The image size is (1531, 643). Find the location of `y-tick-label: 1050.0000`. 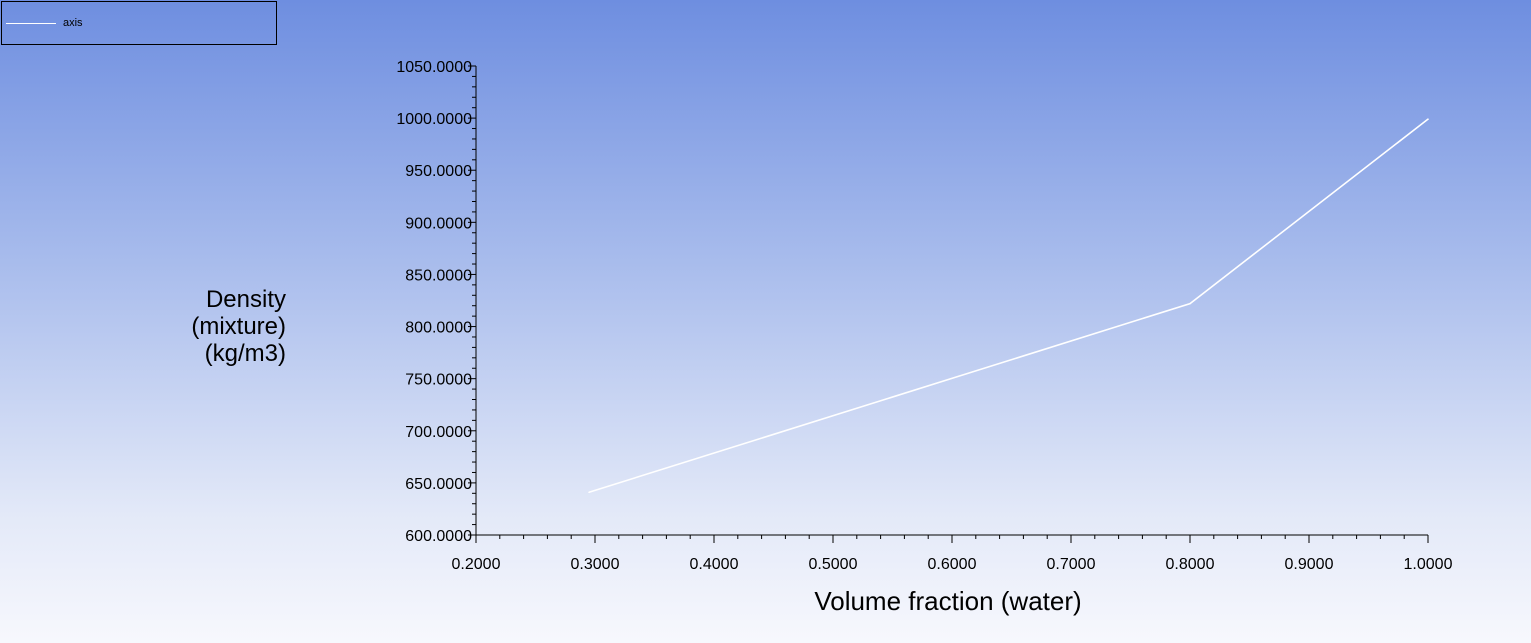

y-tick-label: 1050.0000 is located at coordinates (434, 67).